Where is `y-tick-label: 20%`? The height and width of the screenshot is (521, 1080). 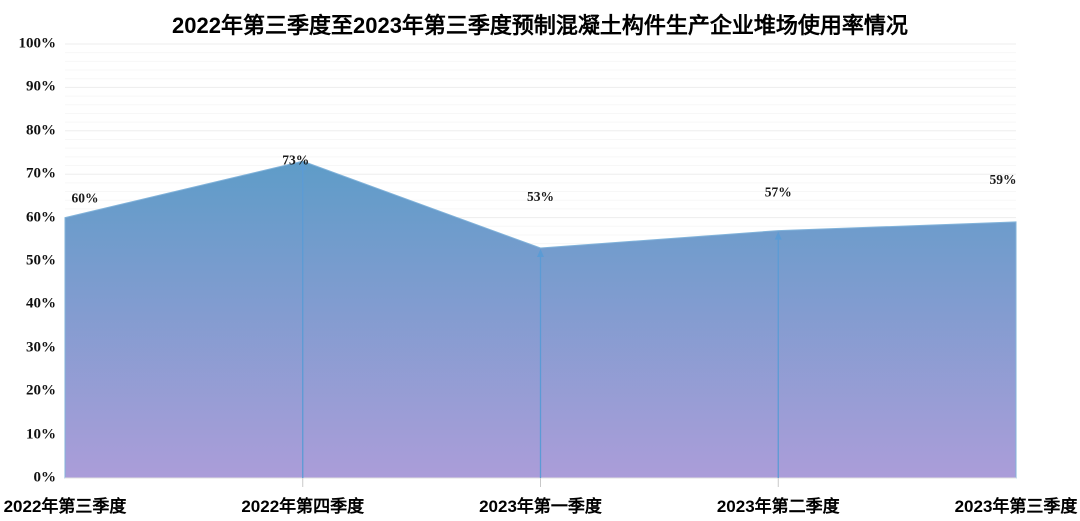
y-tick-label: 20% is located at coordinates (41, 390).